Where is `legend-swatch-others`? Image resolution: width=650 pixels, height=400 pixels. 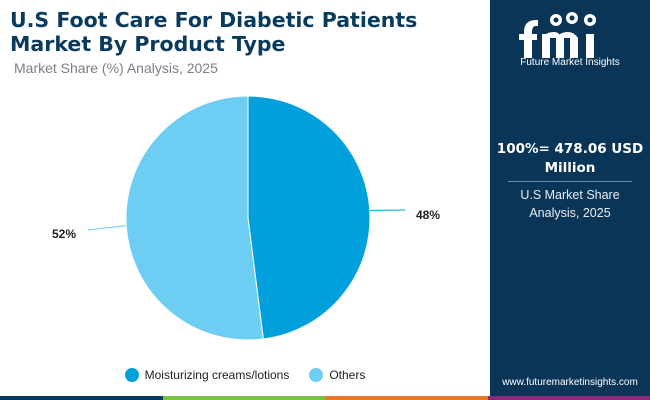
legend-swatch-others is located at coordinates (316, 375).